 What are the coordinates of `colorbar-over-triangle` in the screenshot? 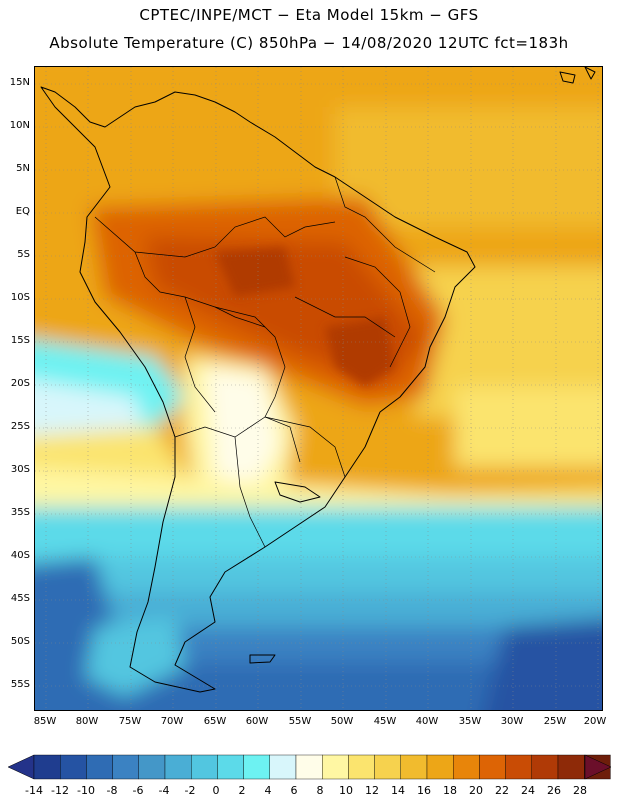 It's located at (598, 767).